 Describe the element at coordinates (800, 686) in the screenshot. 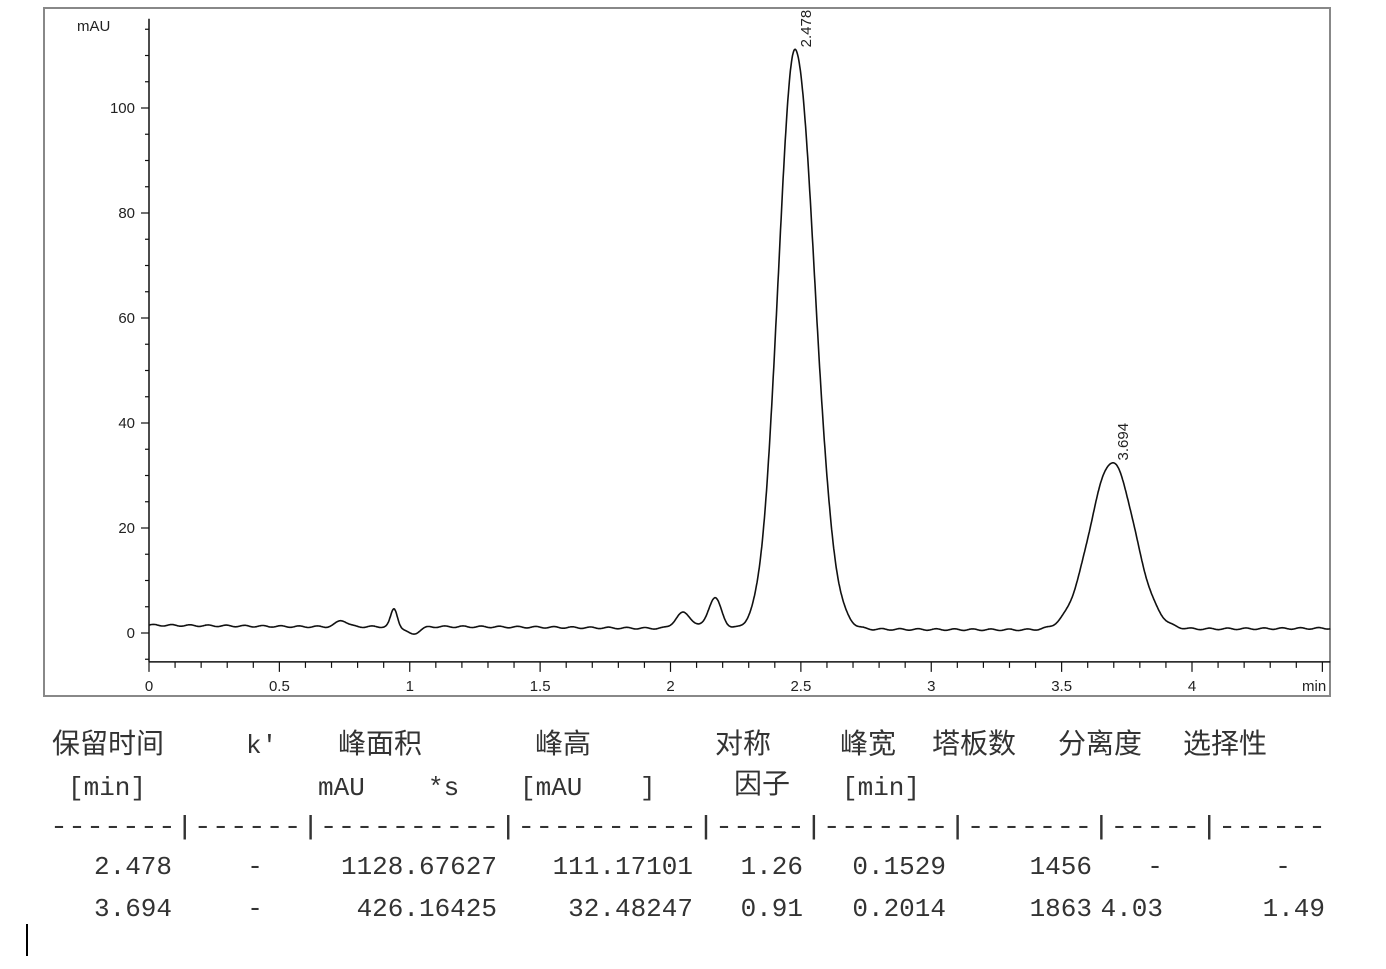

I see `x-tick-label: 2.5` at that location.